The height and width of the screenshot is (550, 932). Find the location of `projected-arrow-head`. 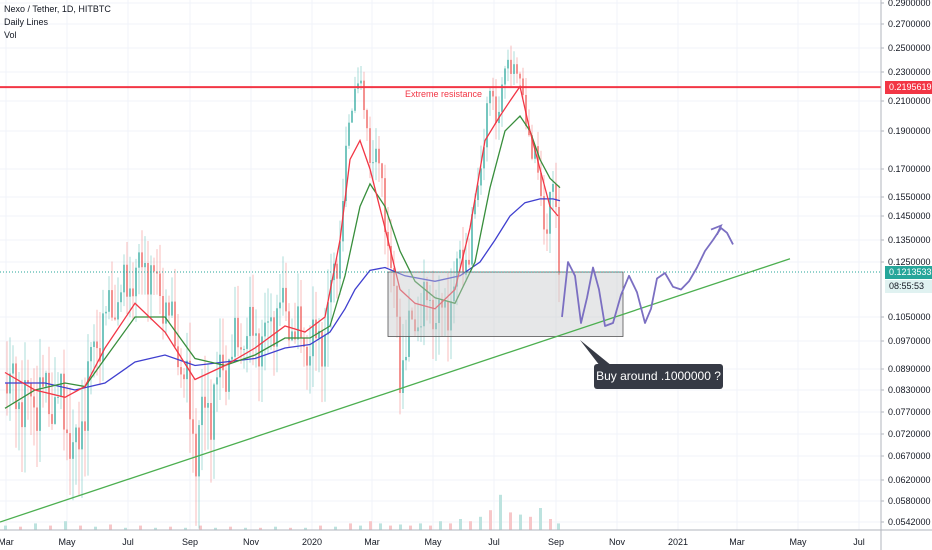

projected-arrow-head is located at coordinates (716, 229).